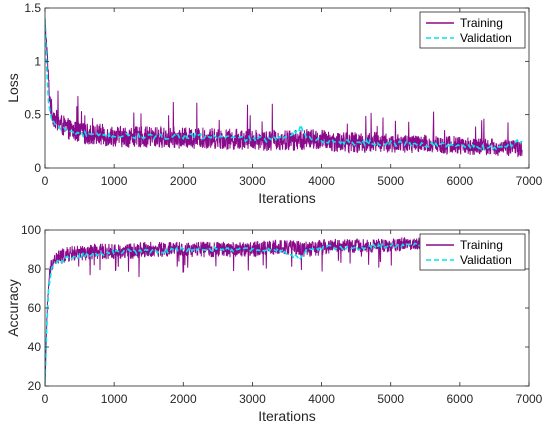 The height and width of the screenshot is (430, 550). I want to click on accuracy-legend-label-validation: Validation, so click(486, 260).